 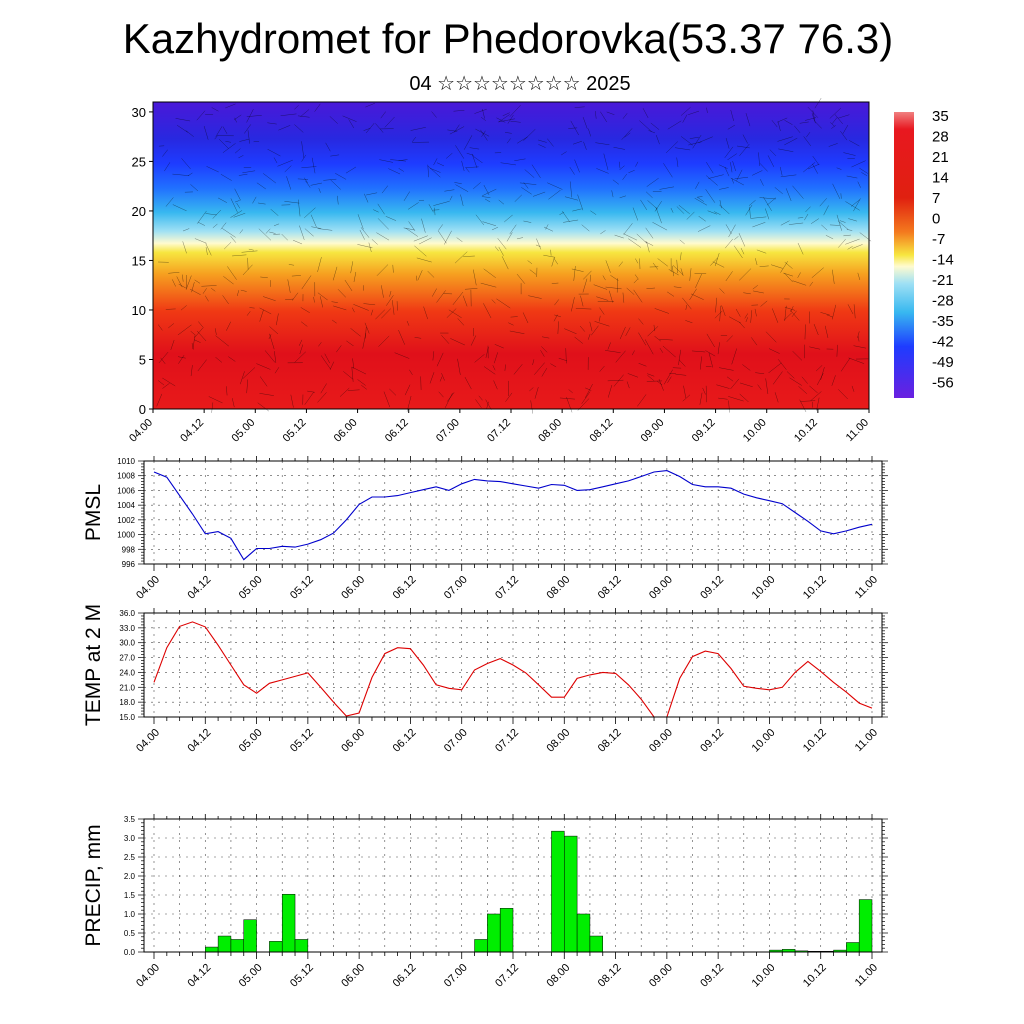 What do you see at coordinates (610, 588) in the screenshot?
I see `x-tick-label: 08.12` at bounding box center [610, 588].